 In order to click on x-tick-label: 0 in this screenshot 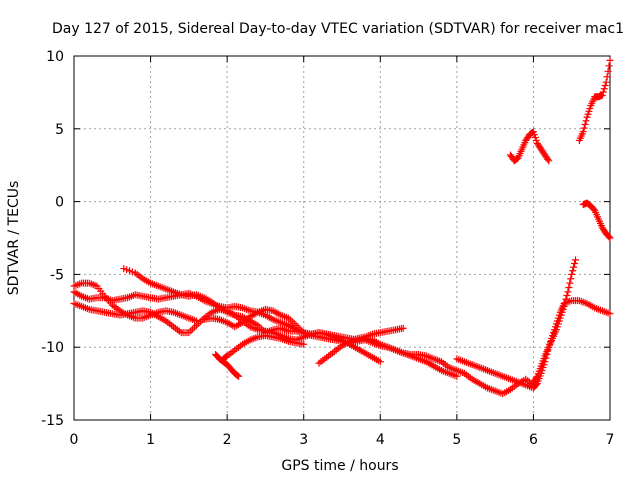, I will do `click(74, 440)`.